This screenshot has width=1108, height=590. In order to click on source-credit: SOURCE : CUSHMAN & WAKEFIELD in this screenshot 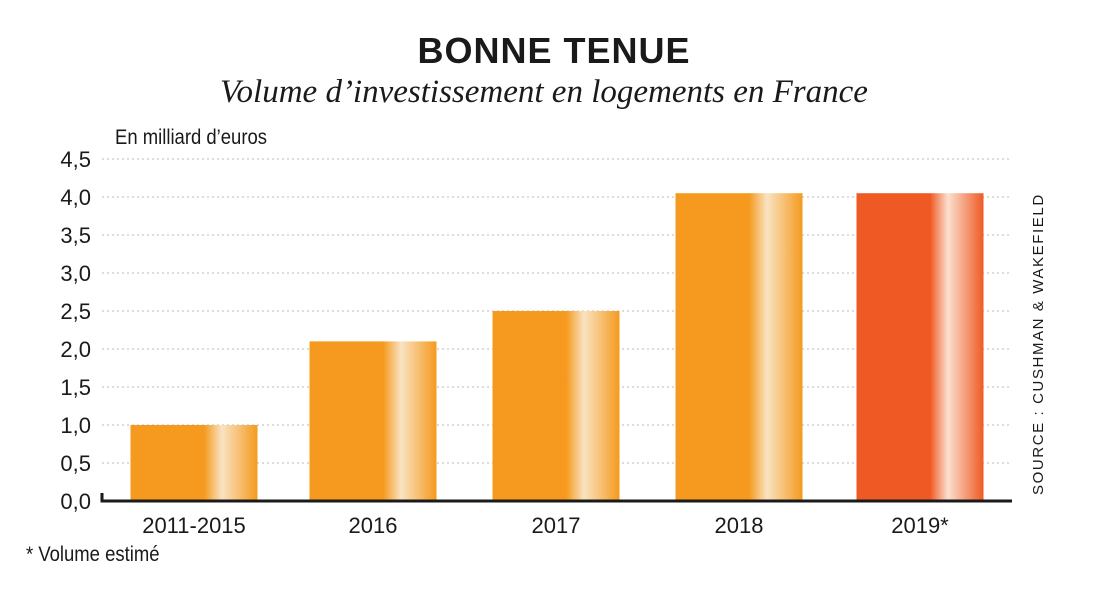, I will do `click(1038, 344)`.